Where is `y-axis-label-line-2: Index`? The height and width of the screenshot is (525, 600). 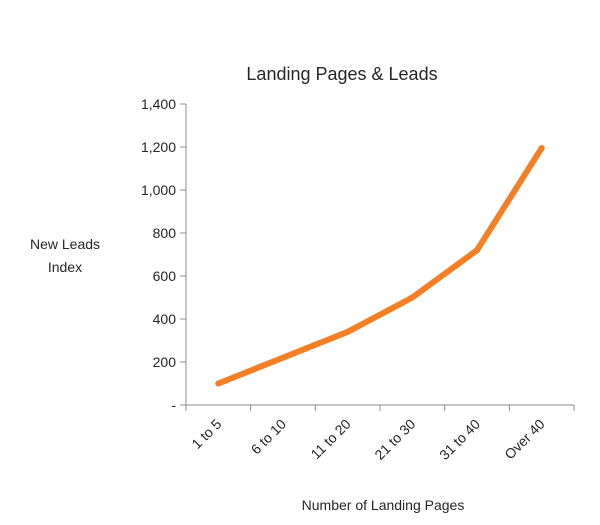
y-axis-label-line-2: Index is located at coordinates (65, 267).